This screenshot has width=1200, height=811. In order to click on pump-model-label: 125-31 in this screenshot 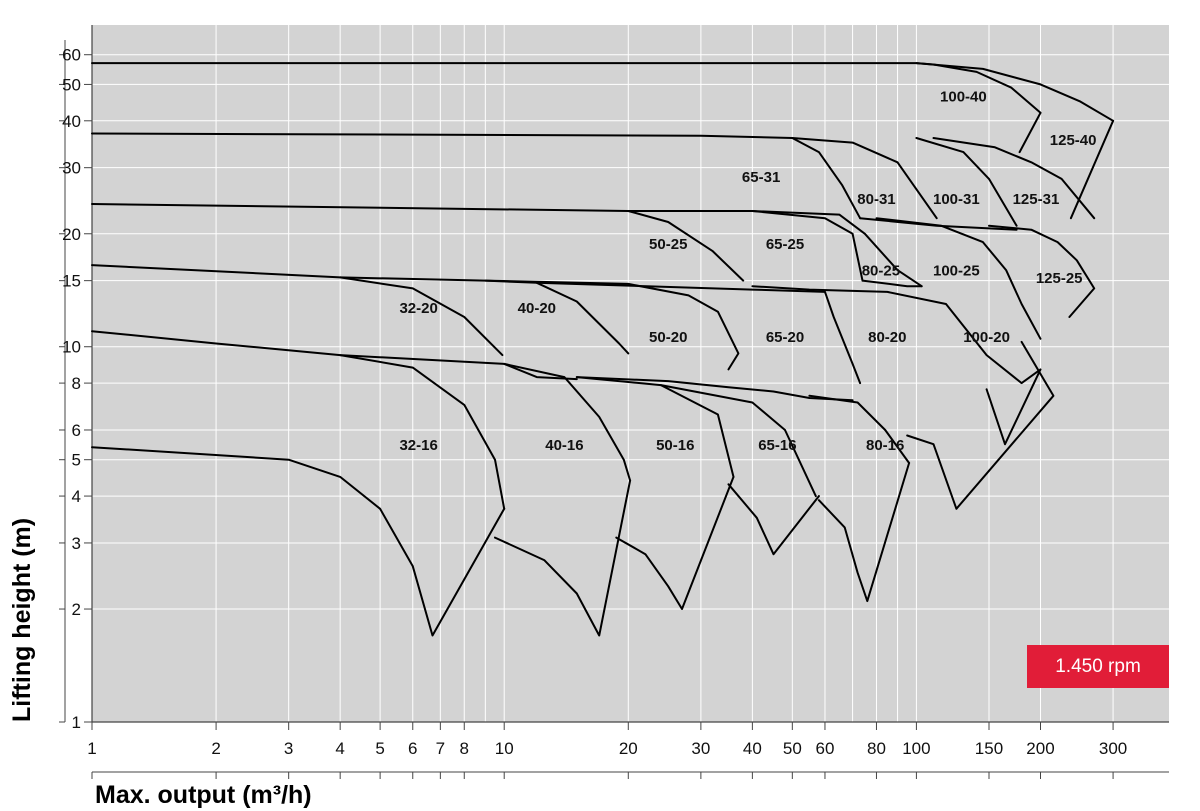, I will do `click(1036, 199)`.